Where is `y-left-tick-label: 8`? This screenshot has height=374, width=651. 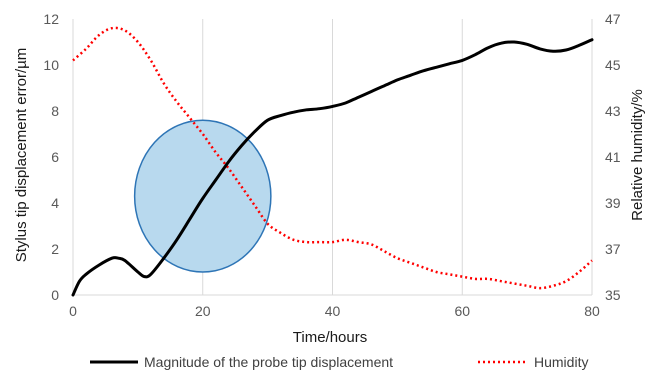 y-left-tick-label: 8 is located at coordinates (55, 111).